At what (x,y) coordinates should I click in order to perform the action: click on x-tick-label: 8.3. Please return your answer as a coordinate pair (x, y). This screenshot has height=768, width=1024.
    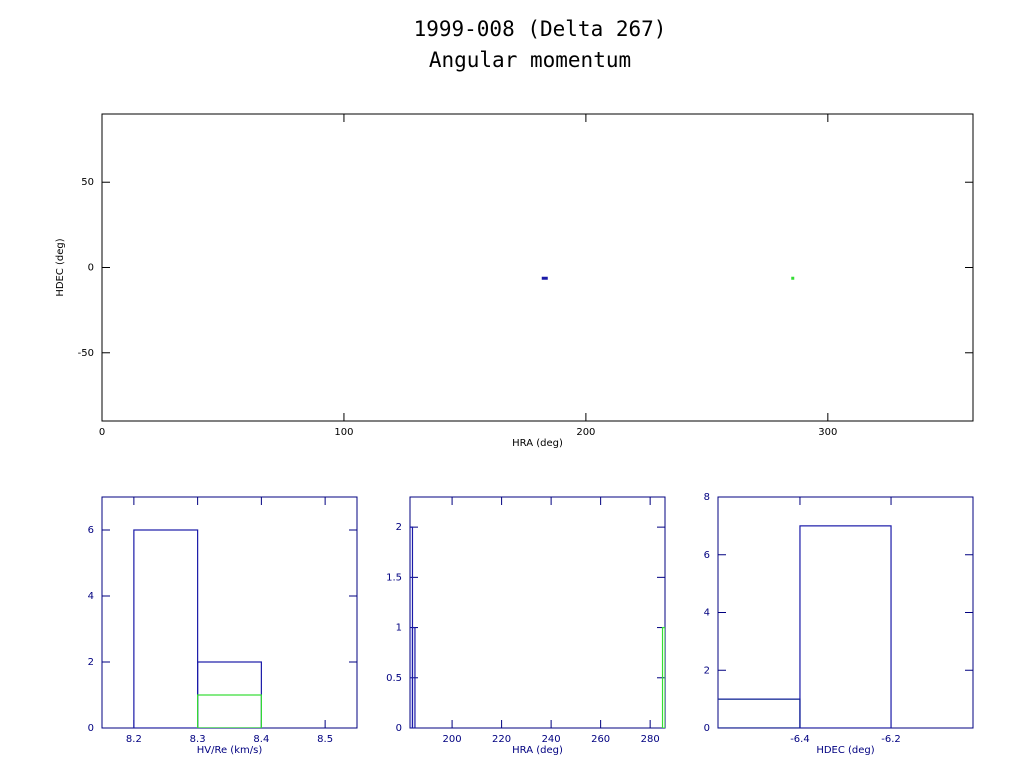
    Looking at the image, I should click on (198, 739).